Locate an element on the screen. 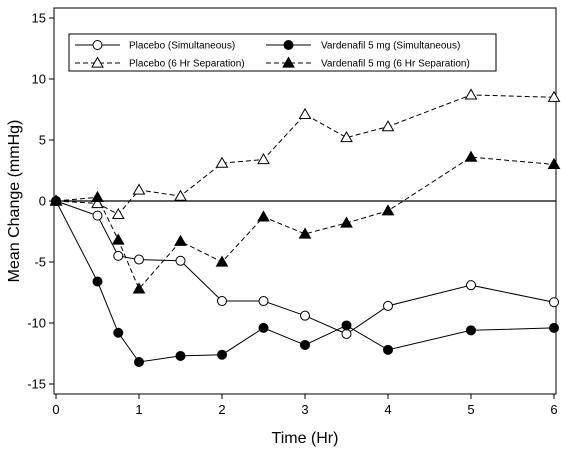  legend-item: Placebo (6 Hr Separation) is located at coordinates (160, 63).